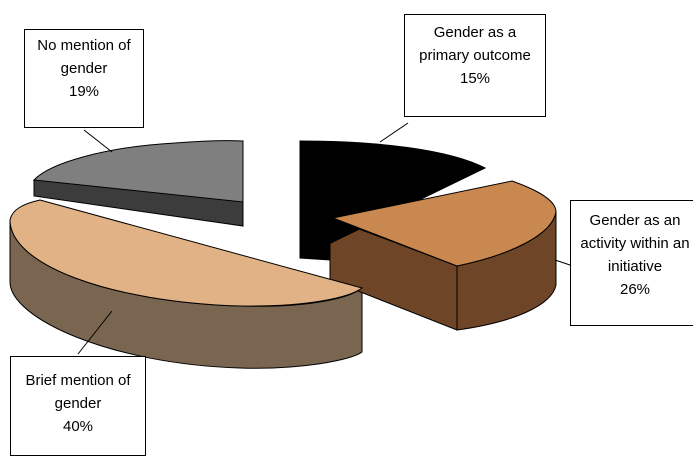 The width and height of the screenshot is (693, 456). Describe the element at coordinates (186, 253) in the screenshot. I see `pie-slice-brief-mention` at that location.